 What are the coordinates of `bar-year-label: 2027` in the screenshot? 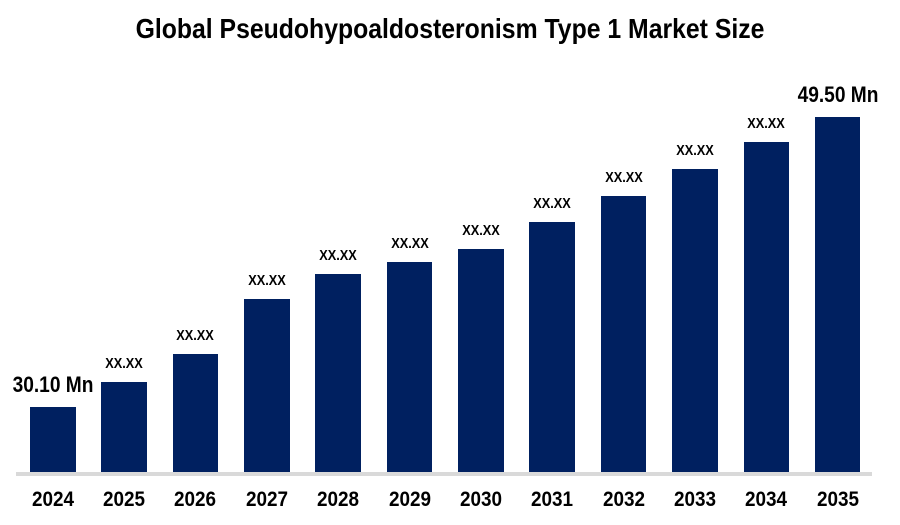 It's located at (266, 499).